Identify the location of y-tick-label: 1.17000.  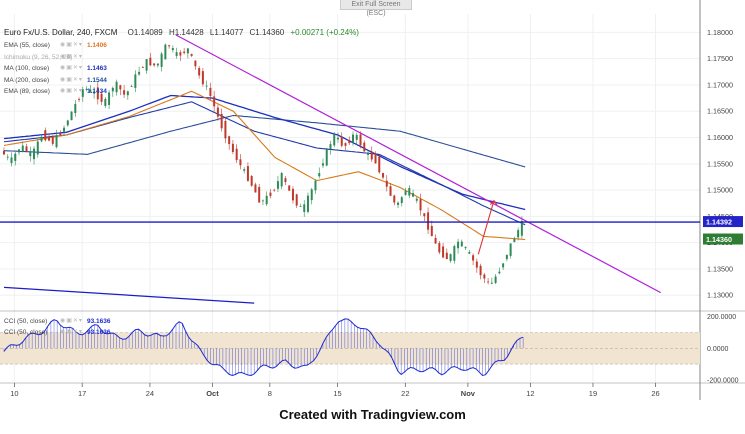
(720, 84).